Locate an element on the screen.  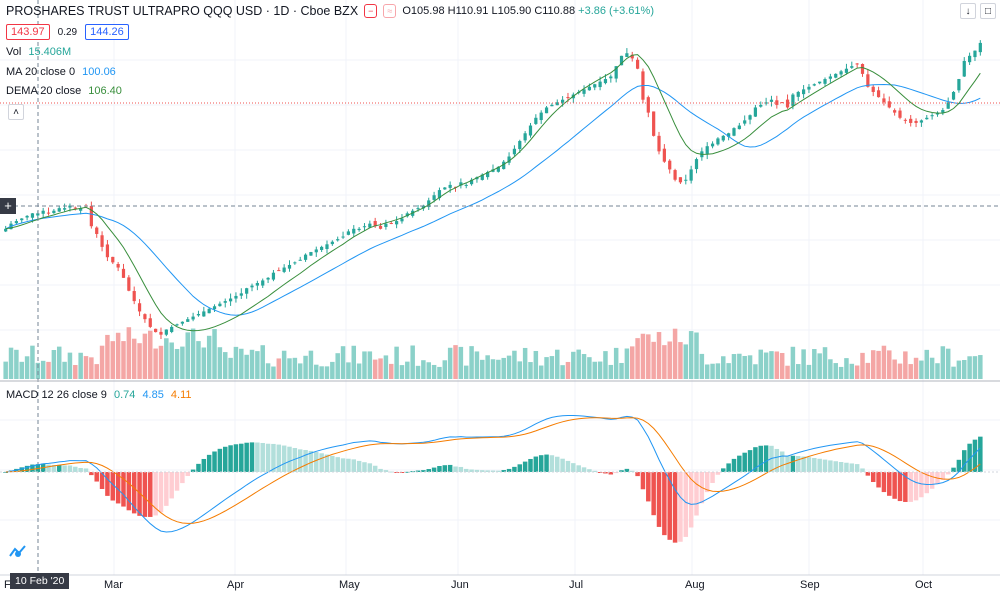
ma-label: MA 20 close 0 is located at coordinates (41, 72).